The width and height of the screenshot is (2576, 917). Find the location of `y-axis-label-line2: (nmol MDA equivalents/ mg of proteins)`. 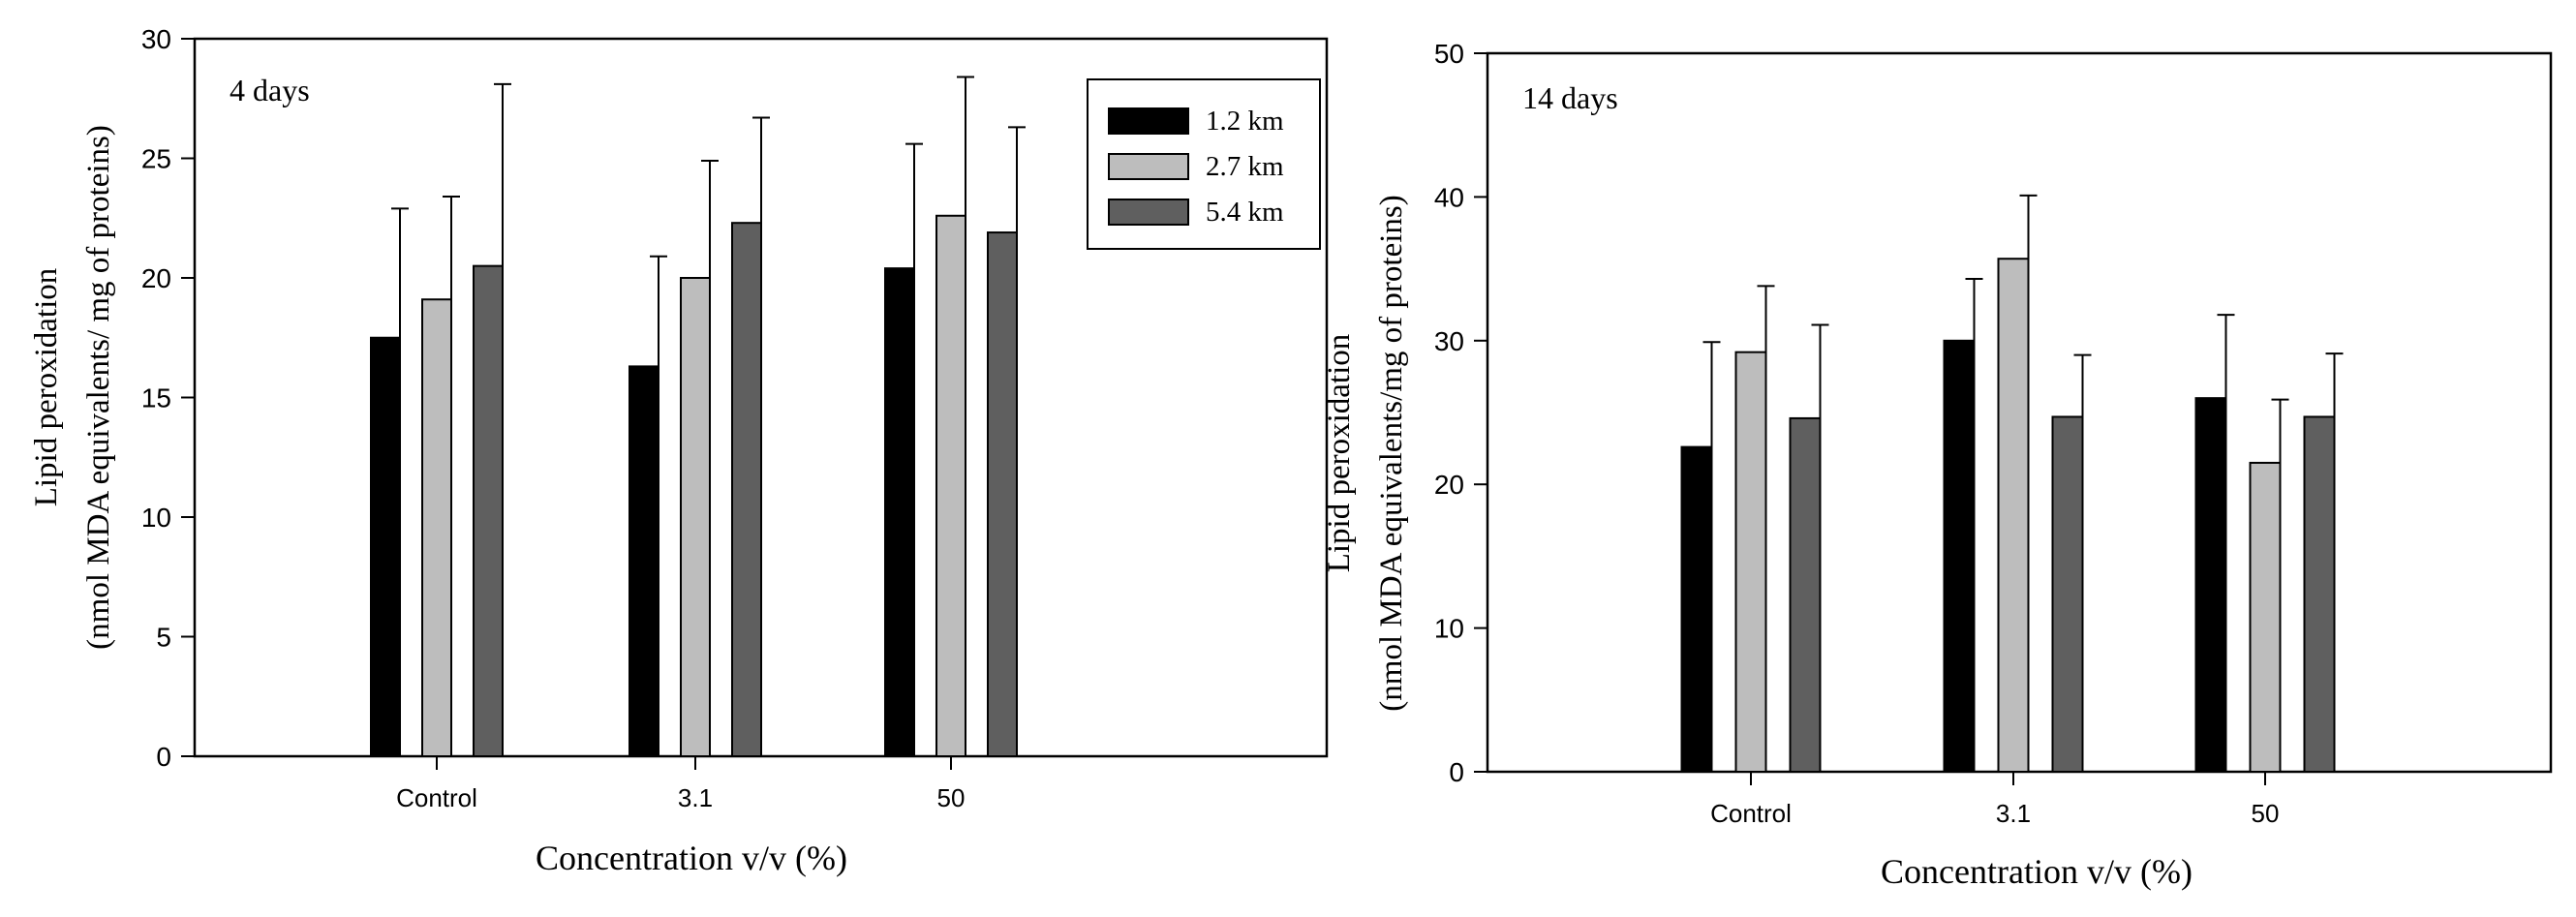

y-axis-label-line2: (nmol MDA equivalents/ mg of proteins) is located at coordinates (98, 387).